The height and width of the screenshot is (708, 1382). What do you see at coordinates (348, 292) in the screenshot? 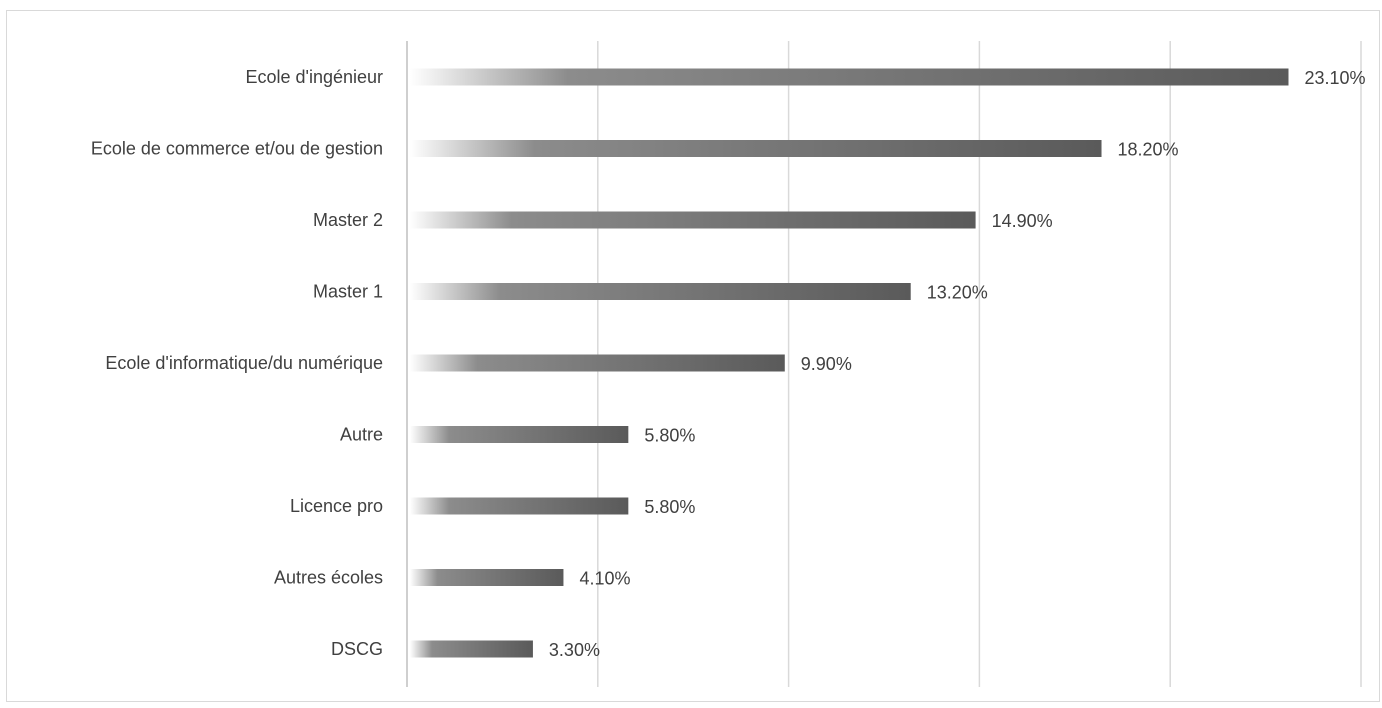
I see `category-label: Master 1` at bounding box center [348, 292].